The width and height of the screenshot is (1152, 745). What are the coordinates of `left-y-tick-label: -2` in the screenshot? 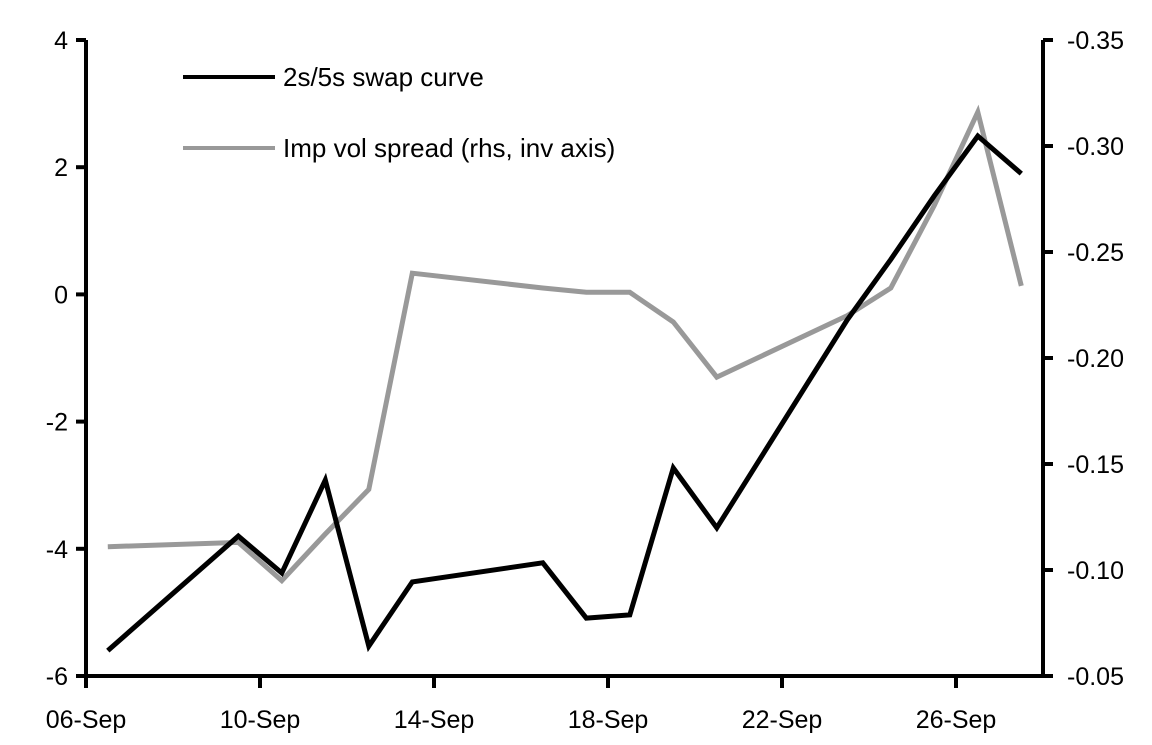 It's located at (57, 423).